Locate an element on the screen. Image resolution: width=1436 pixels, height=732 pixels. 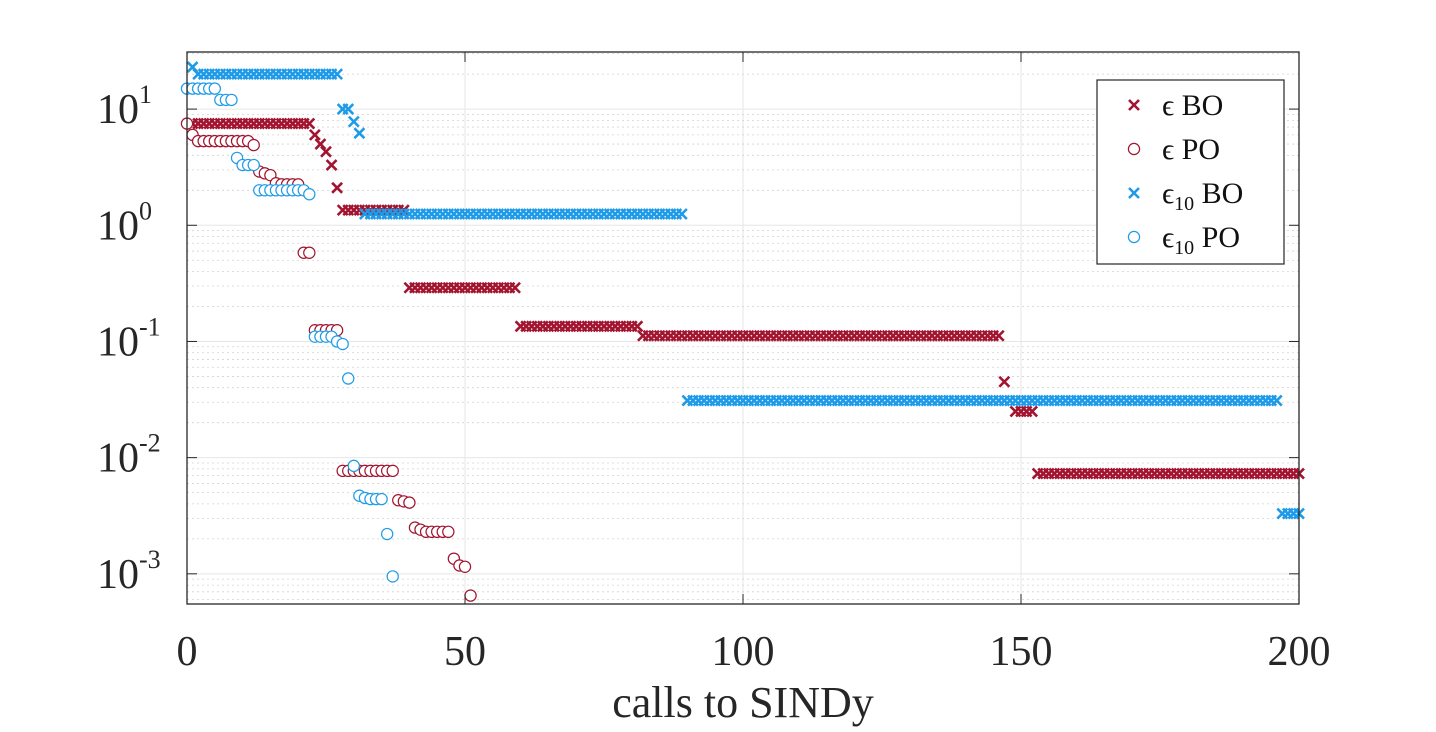
legend-label: ϵ10 BO is located at coordinates (1202, 196).